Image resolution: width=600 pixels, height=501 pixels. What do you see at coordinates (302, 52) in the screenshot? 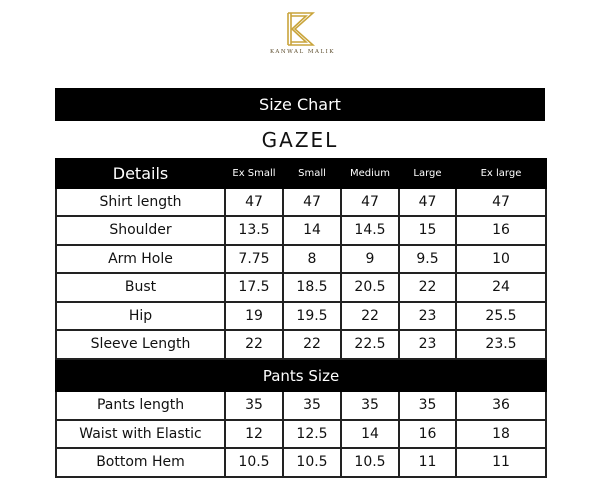
I see `brand-name: KANWAL MALIK` at bounding box center [302, 52].